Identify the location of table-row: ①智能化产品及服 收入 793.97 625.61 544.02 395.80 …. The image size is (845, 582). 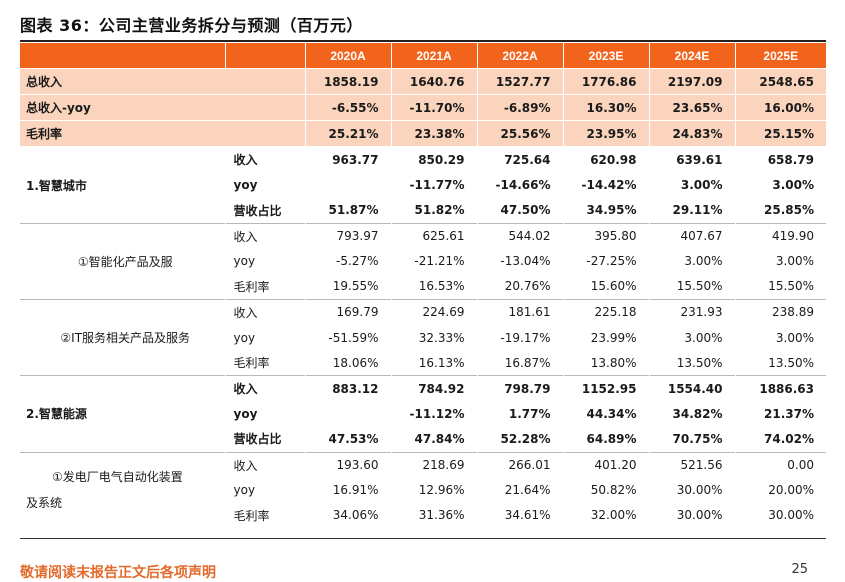
(423, 261).